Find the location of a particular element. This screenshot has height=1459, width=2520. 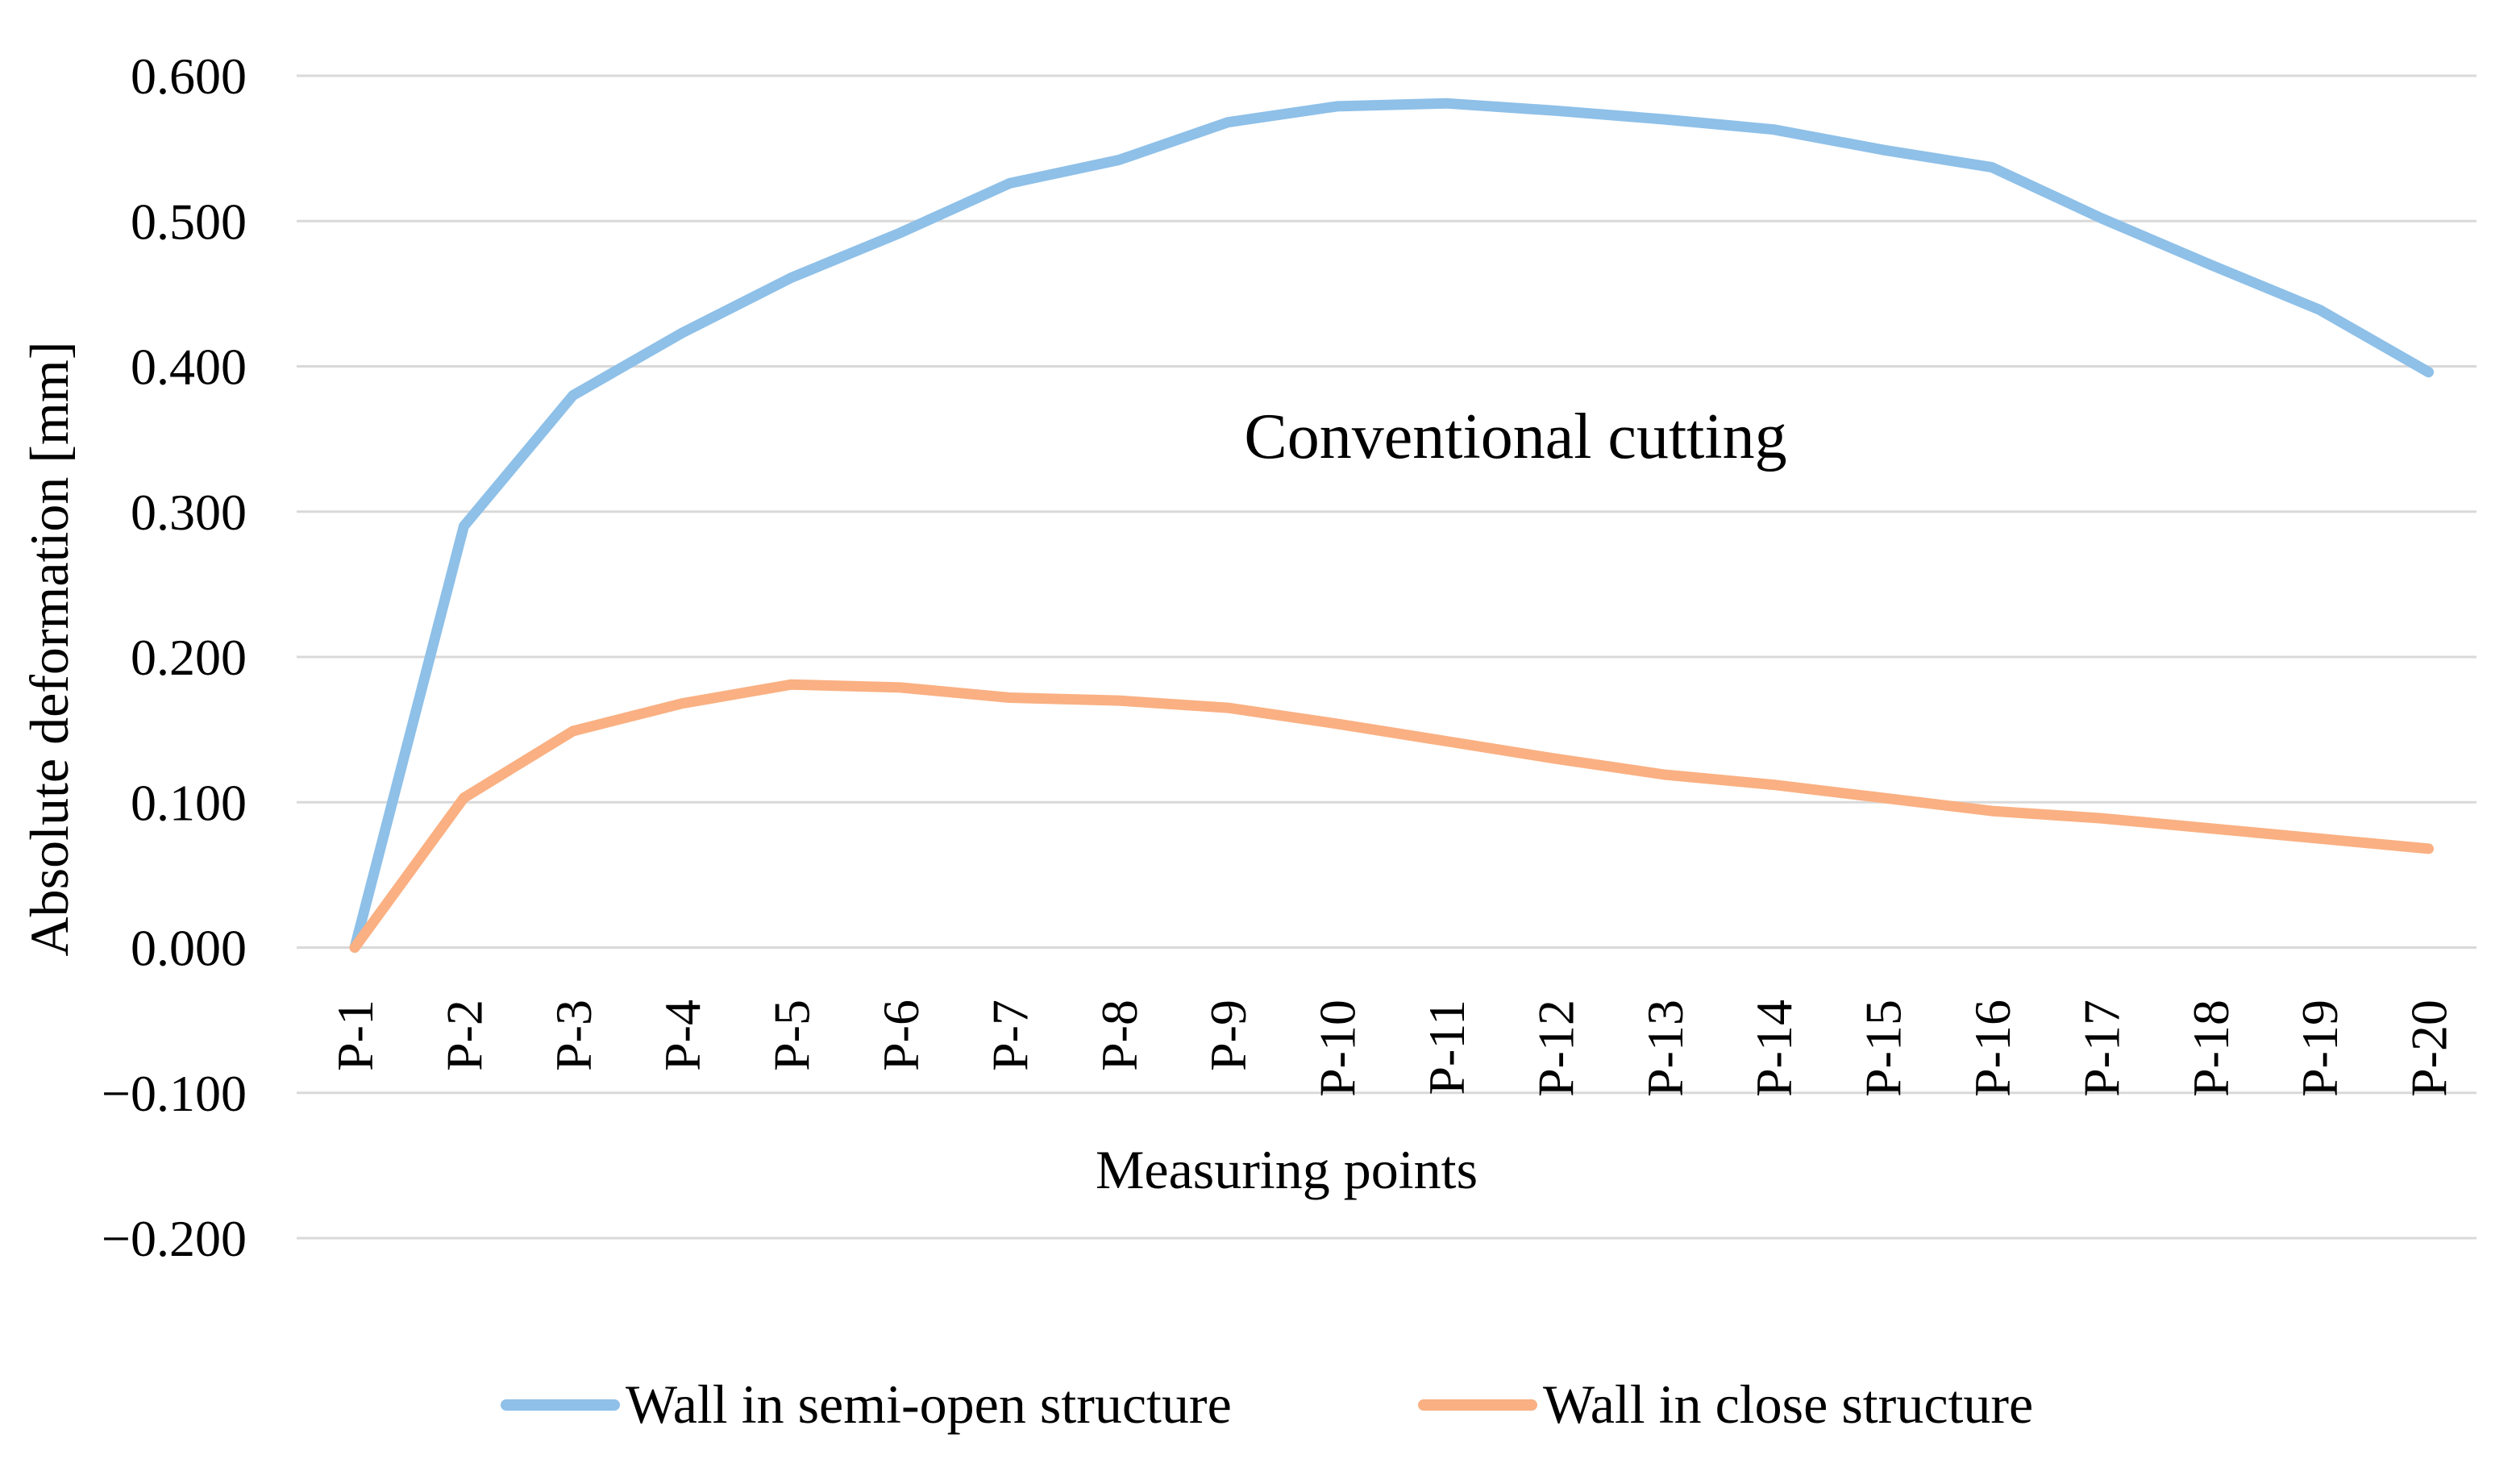

y-tick-label: 0.500 is located at coordinates (189, 221).